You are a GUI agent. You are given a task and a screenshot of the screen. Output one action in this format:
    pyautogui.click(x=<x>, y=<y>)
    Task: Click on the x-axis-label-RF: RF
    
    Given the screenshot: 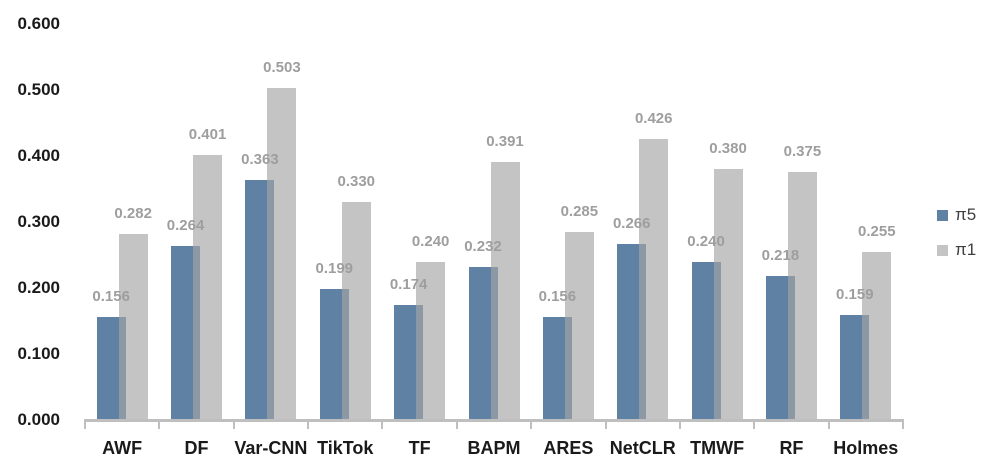 What is the action you would take?
    pyautogui.click(x=791, y=448)
    